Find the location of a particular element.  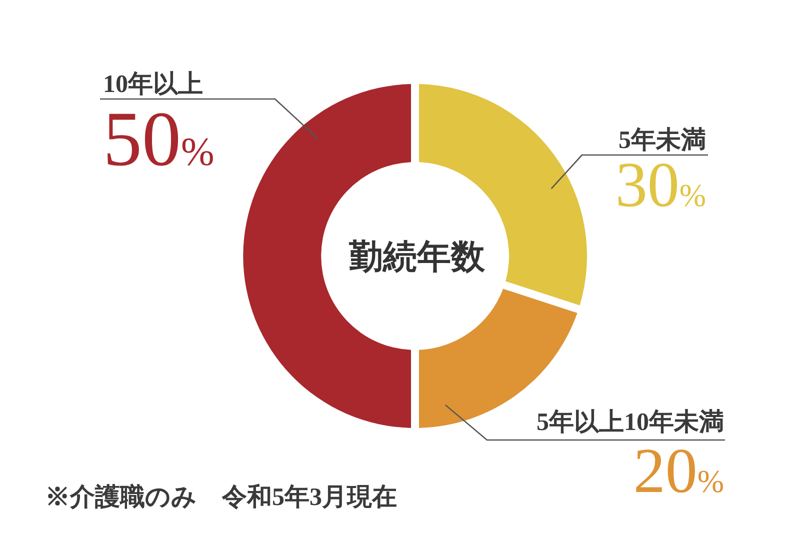

slice-label: 10年以上 is located at coordinates (153, 84).